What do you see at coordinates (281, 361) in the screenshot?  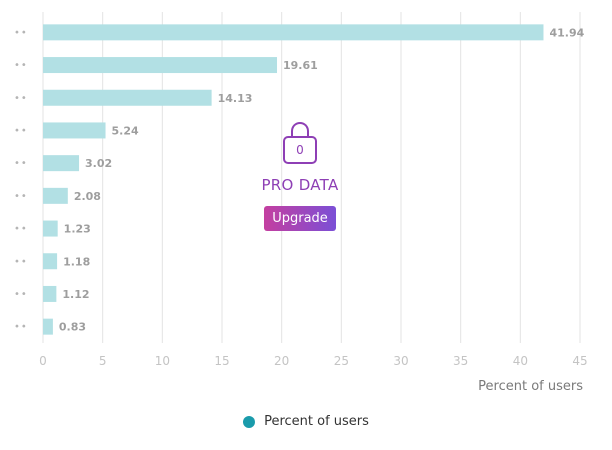 I see `x-tick-label: 20` at bounding box center [281, 361].